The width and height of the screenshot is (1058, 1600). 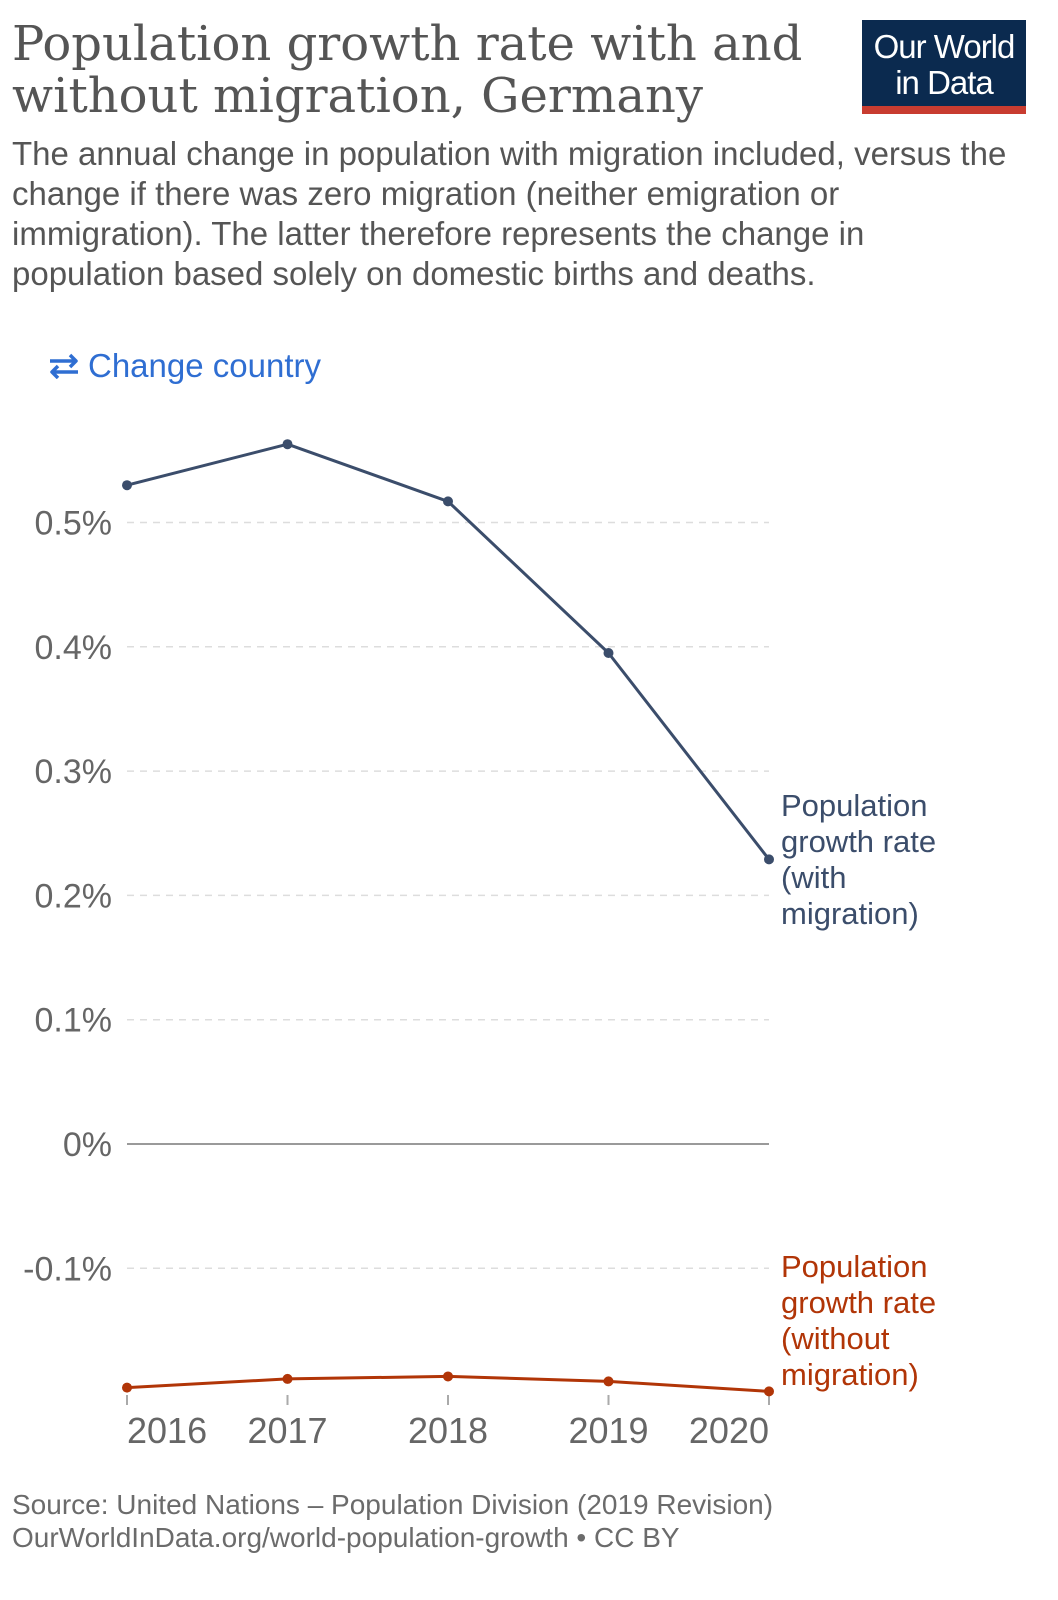 What do you see at coordinates (74, 772) in the screenshot?
I see `y-tick-label: 0.3%` at bounding box center [74, 772].